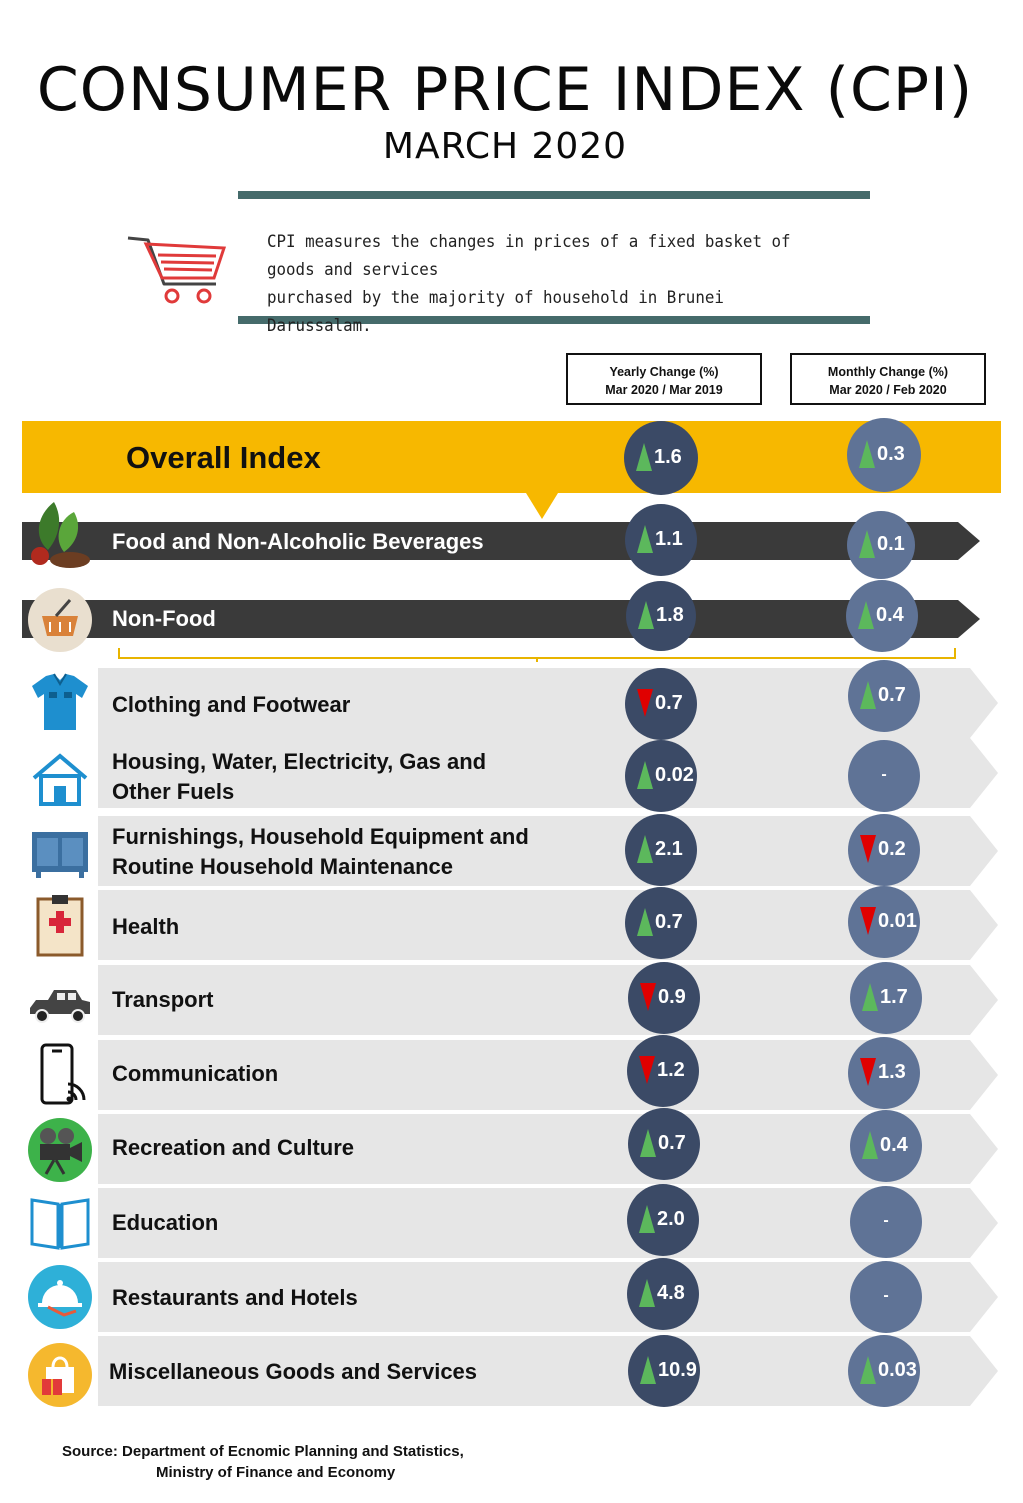  Describe the element at coordinates (888, 390) in the screenshot. I see `monthly-header-line: Mar 2020 / Feb 2020` at that location.